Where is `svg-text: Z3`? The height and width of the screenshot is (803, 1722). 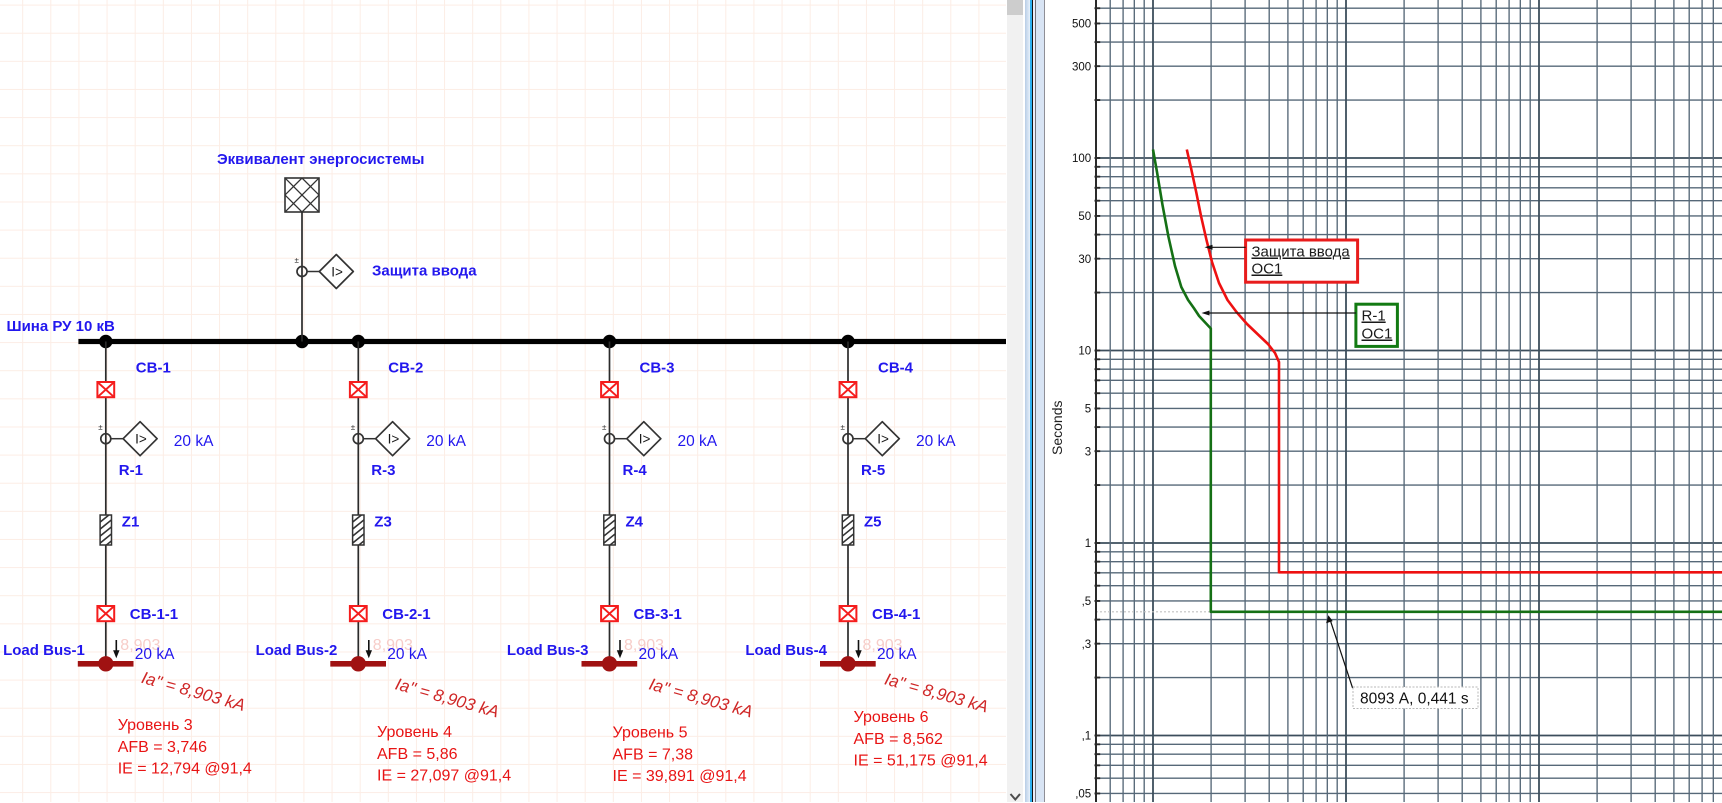
svg-text: Z3 is located at coordinates (383, 522).